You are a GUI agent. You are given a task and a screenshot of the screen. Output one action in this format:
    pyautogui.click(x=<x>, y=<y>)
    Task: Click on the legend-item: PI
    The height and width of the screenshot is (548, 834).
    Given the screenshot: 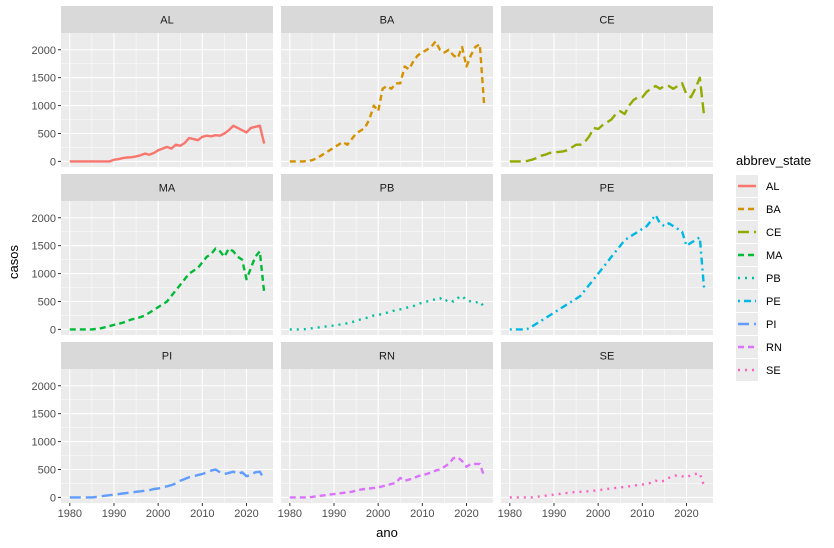 What is the action you would take?
    pyautogui.click(x=756, y=324)
    